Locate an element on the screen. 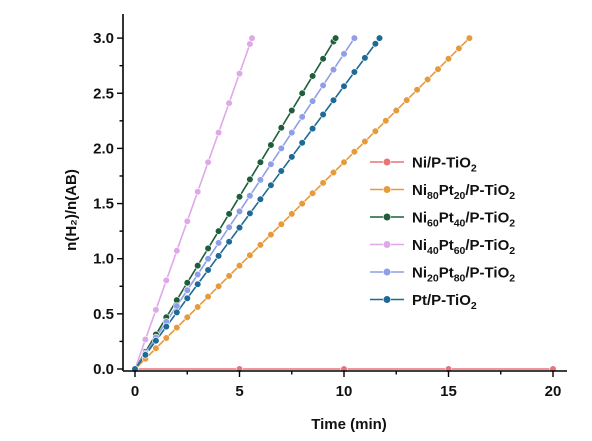 This screenshot has height=441, width=592. x-tick-label: 0 is located at coordinates (135, 391).